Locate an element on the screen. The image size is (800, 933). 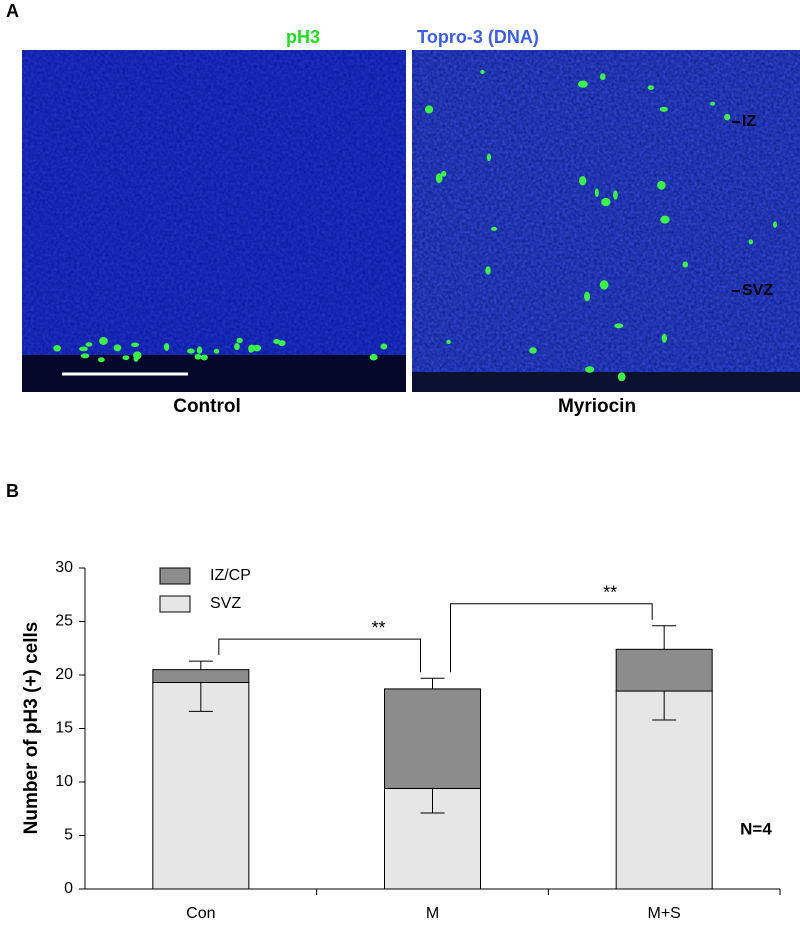
image-label: Myriocin is located at coordinates (597, 406).